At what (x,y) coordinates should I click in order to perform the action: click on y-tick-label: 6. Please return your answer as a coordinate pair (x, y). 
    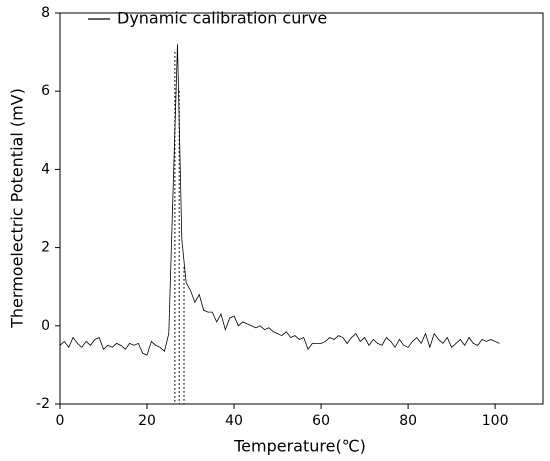
    Looking at the image, I should click on (45, 91).